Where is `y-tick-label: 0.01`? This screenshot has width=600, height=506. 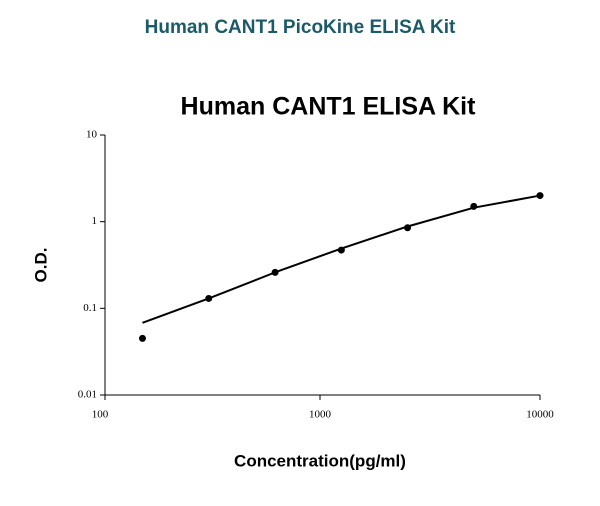
y-tick-label: 0.01 is located at coordinates (87, 395).